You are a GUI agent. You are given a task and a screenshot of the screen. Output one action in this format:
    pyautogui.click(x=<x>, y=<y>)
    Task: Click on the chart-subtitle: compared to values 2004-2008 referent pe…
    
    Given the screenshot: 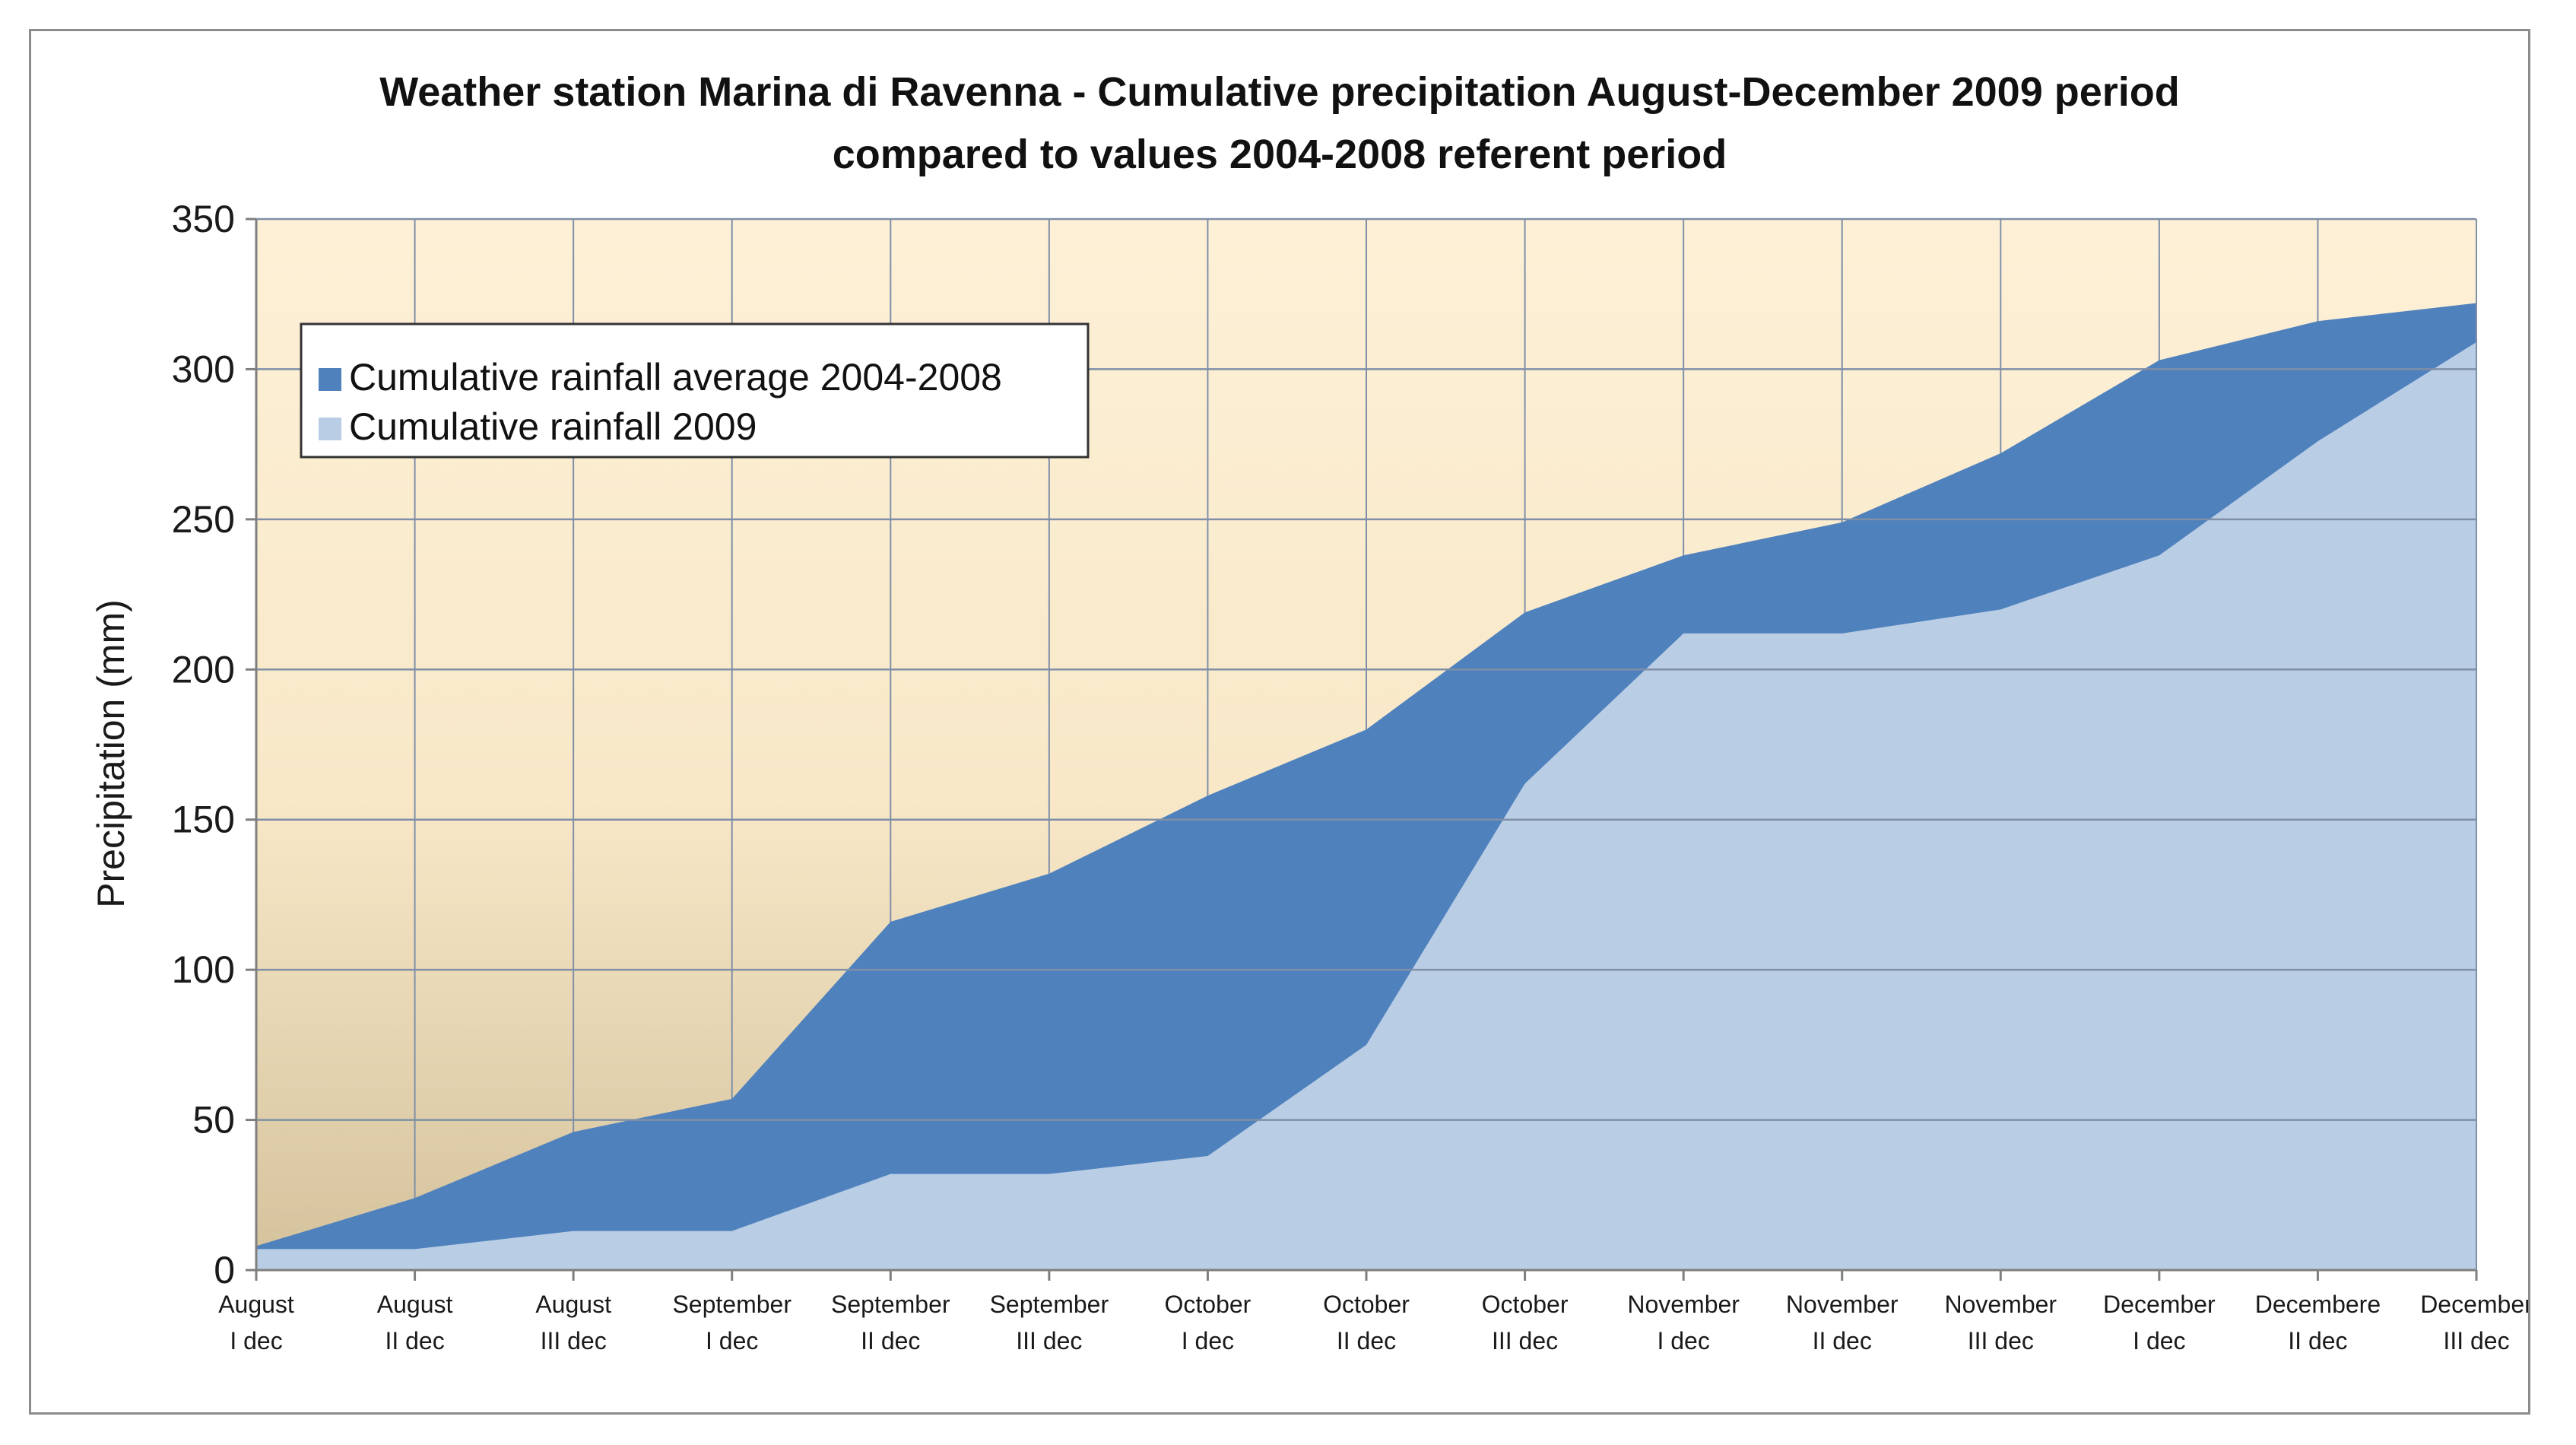 What is the action you would take?
    pyautogui.click(x=1280, y=154)
    